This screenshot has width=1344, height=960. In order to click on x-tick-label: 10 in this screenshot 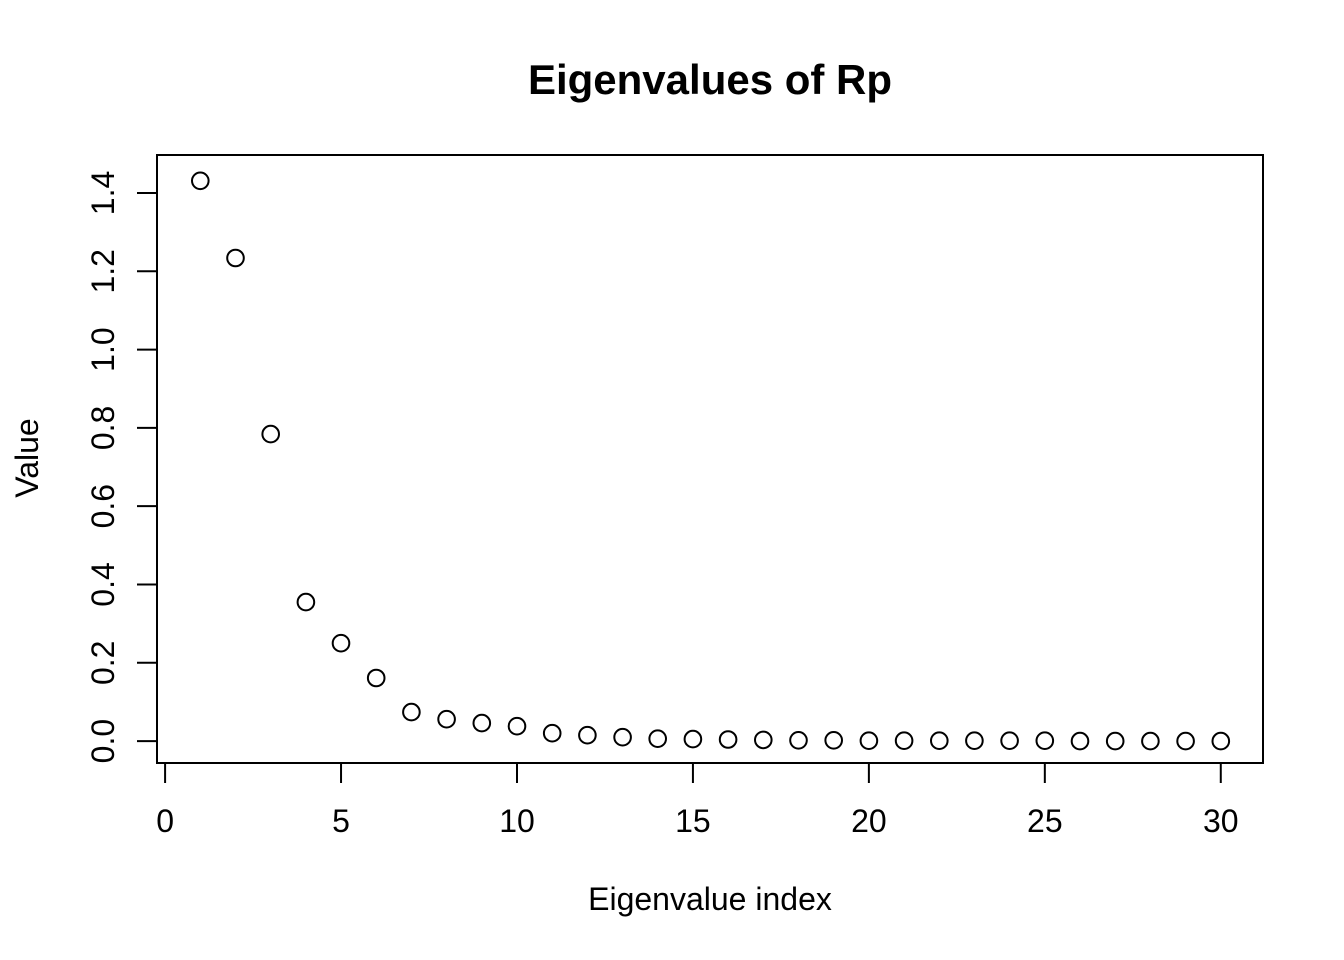, I will do `click(517, 821)`.